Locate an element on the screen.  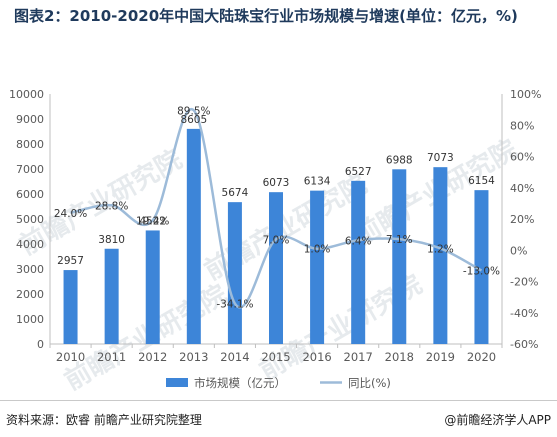
credit-note: @前瞻经济学人APP is located at coordinates (497, 420).